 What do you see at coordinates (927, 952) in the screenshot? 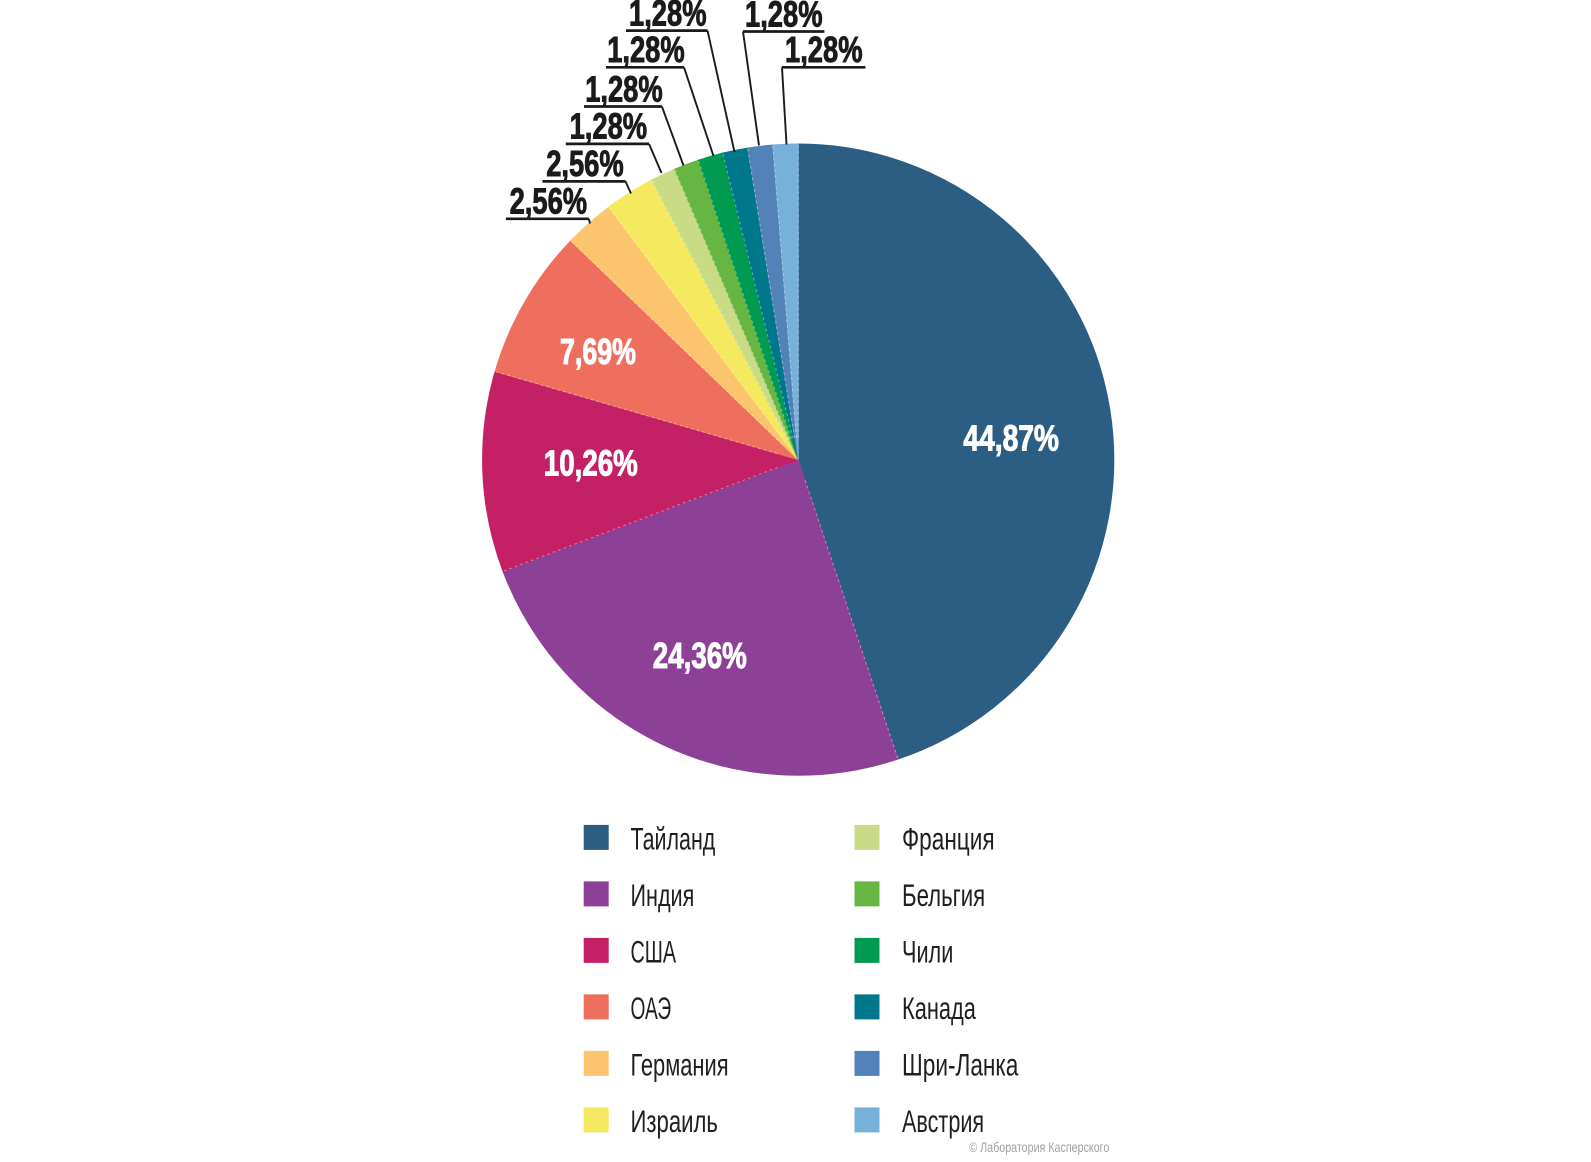
I see `svg-text: Чили` at bounding box center [927, 952].